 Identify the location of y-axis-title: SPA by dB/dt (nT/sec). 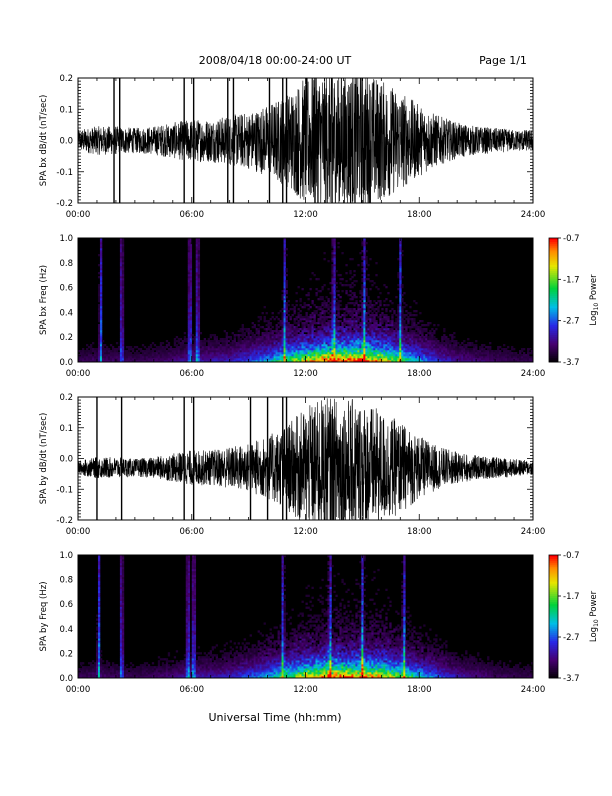
(44, 459).